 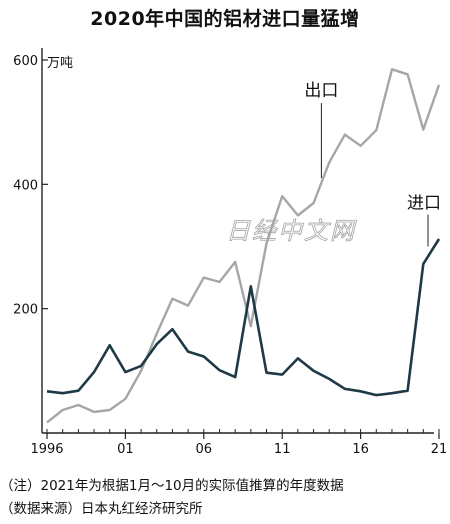 I want to click on series-label-export: 出口, so click(x=321, y=91).